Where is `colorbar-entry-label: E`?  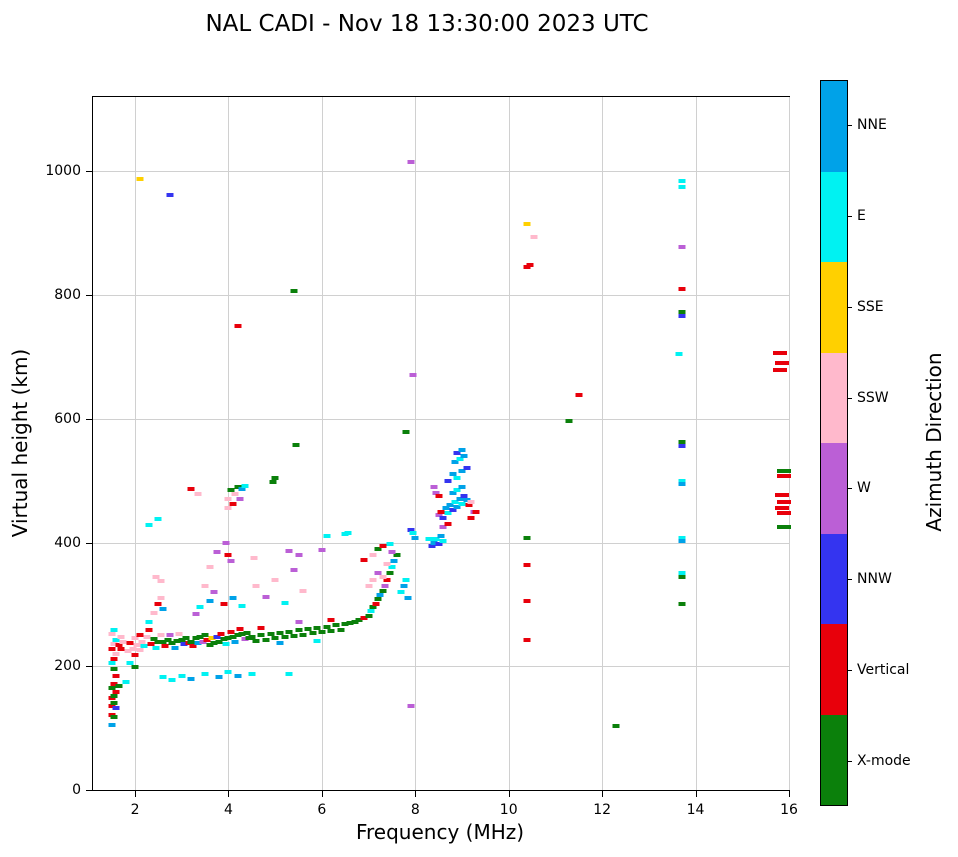
colorbar-entry-label: E is located at coordinates (861, 216).